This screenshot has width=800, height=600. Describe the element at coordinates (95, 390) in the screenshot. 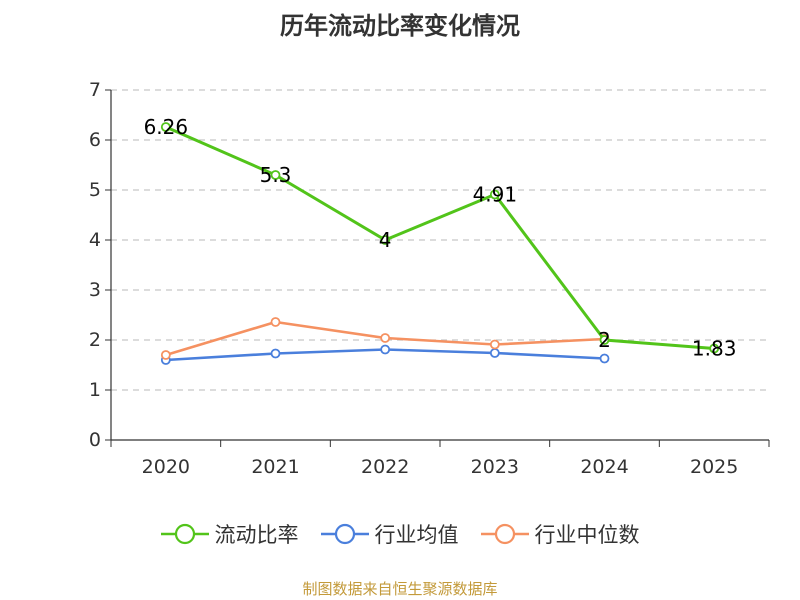

I see `y-tick-label: 1` at that location.